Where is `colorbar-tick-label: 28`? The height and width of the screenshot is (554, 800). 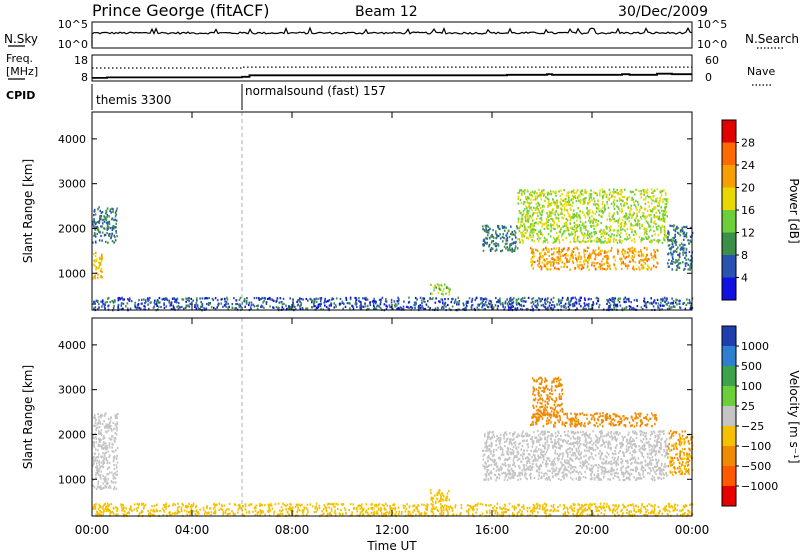 colorbar-tick-label: 28 is located at coordinates (748, 143).